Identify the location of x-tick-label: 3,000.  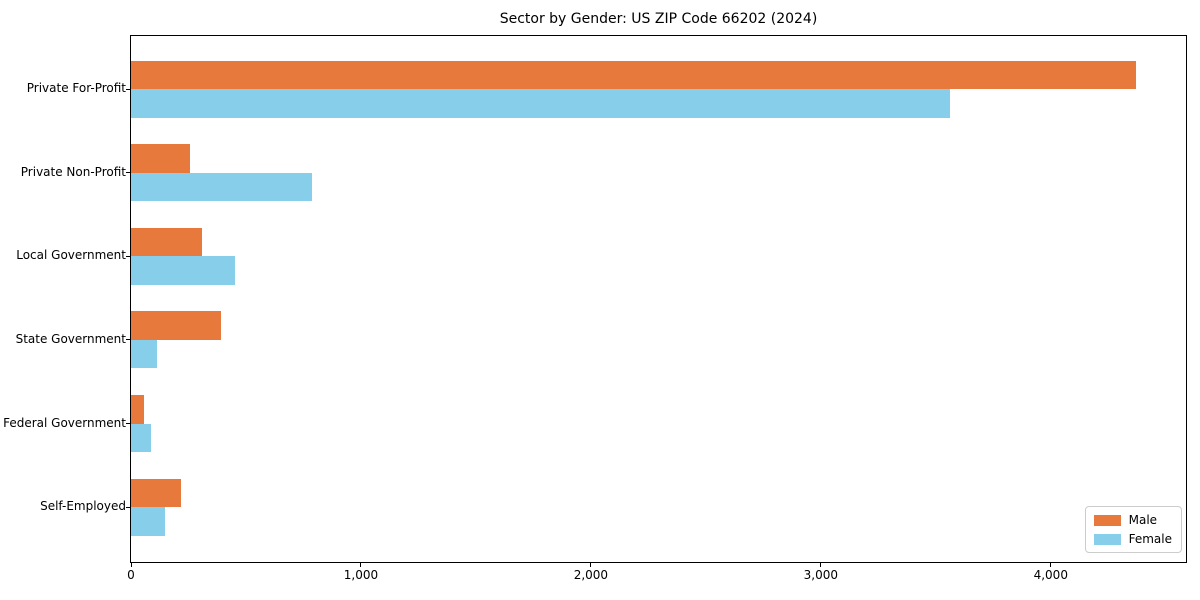
(821, 575).